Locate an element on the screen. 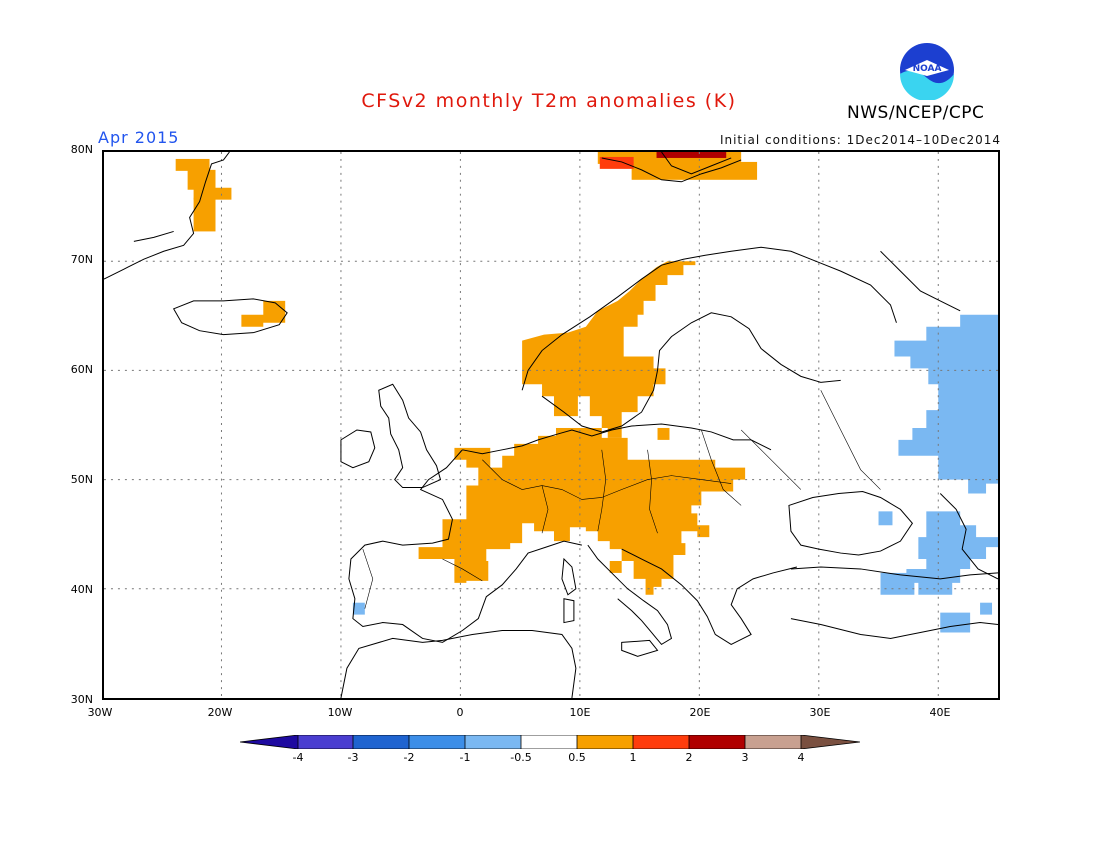  initial-conditions: Initial conditions: 1Dec2014–10Dec2014 is located at coordinates (860, 140).